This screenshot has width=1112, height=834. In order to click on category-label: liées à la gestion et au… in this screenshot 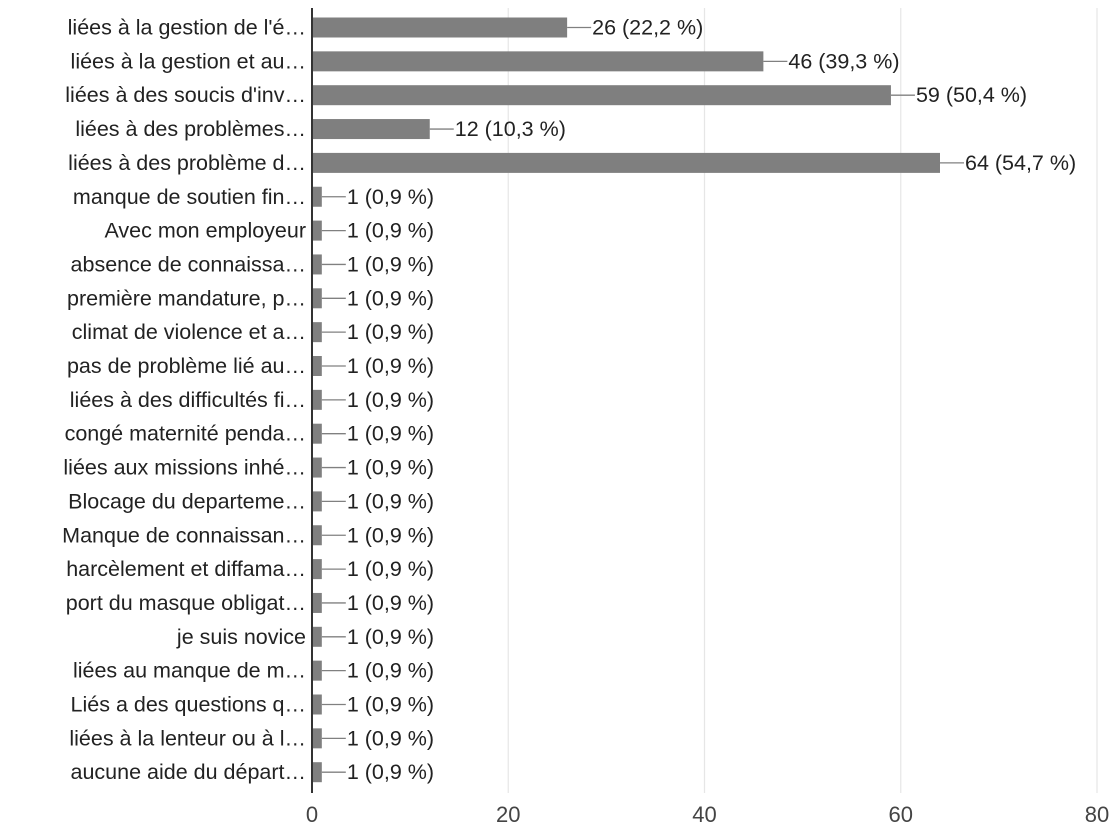, I will do `click(188, 61)`.